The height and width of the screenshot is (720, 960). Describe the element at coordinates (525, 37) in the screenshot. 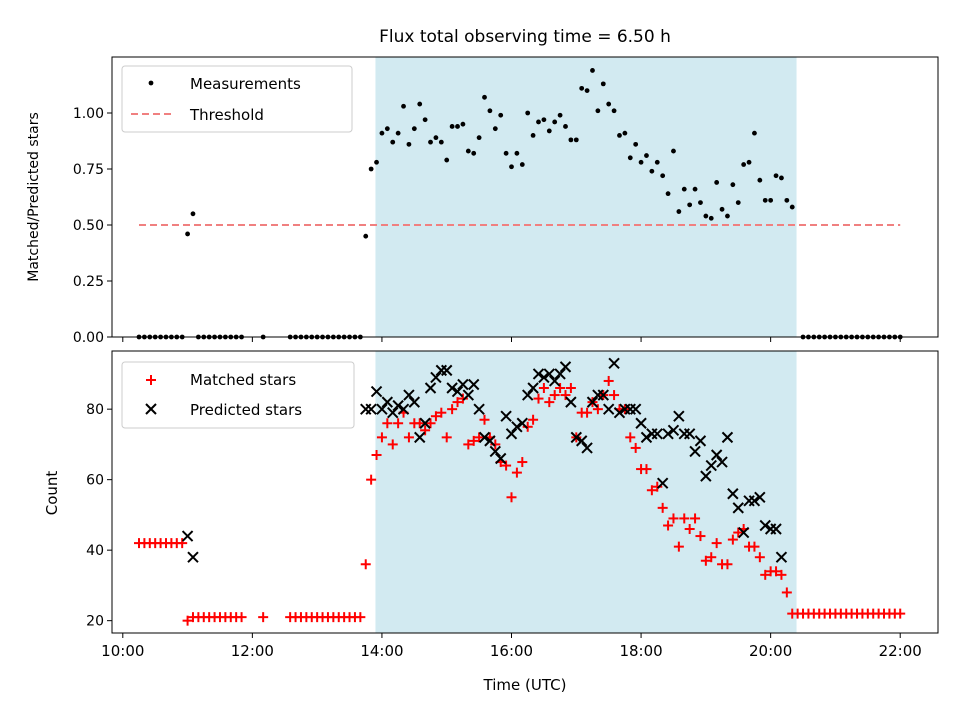

I see `top-chart-title: Flux total observing time = 6.50 h` at that location.